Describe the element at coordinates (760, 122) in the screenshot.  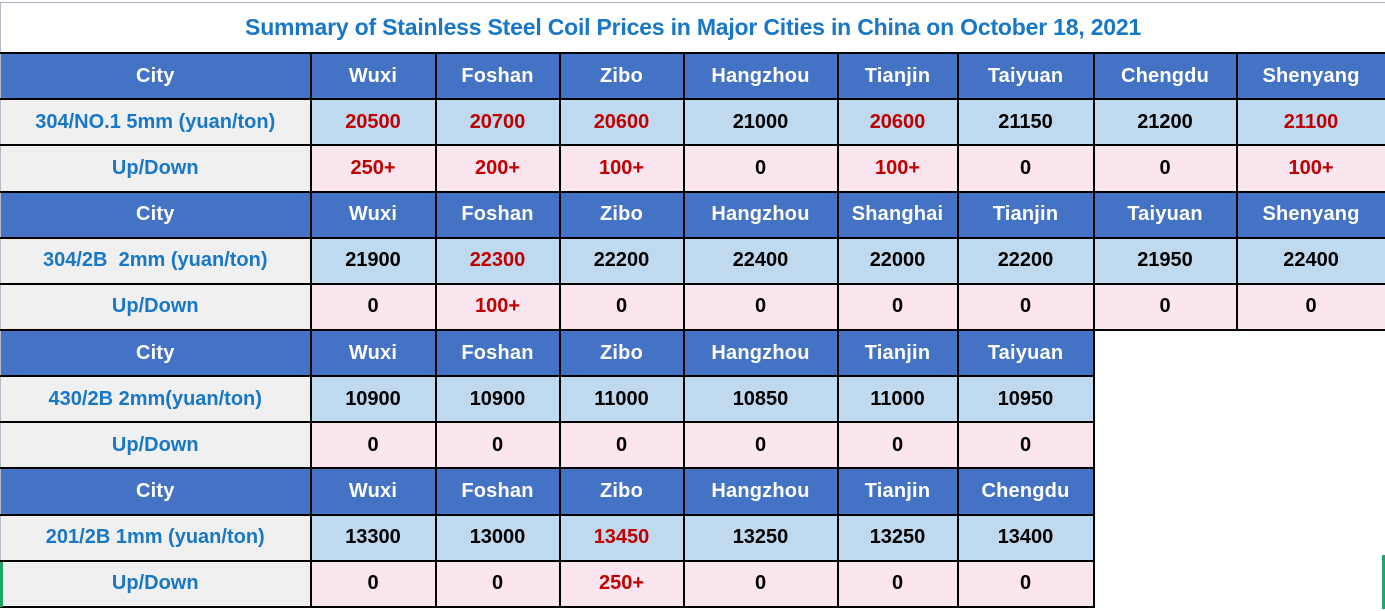
I see `price-cell: 21000` at that location.